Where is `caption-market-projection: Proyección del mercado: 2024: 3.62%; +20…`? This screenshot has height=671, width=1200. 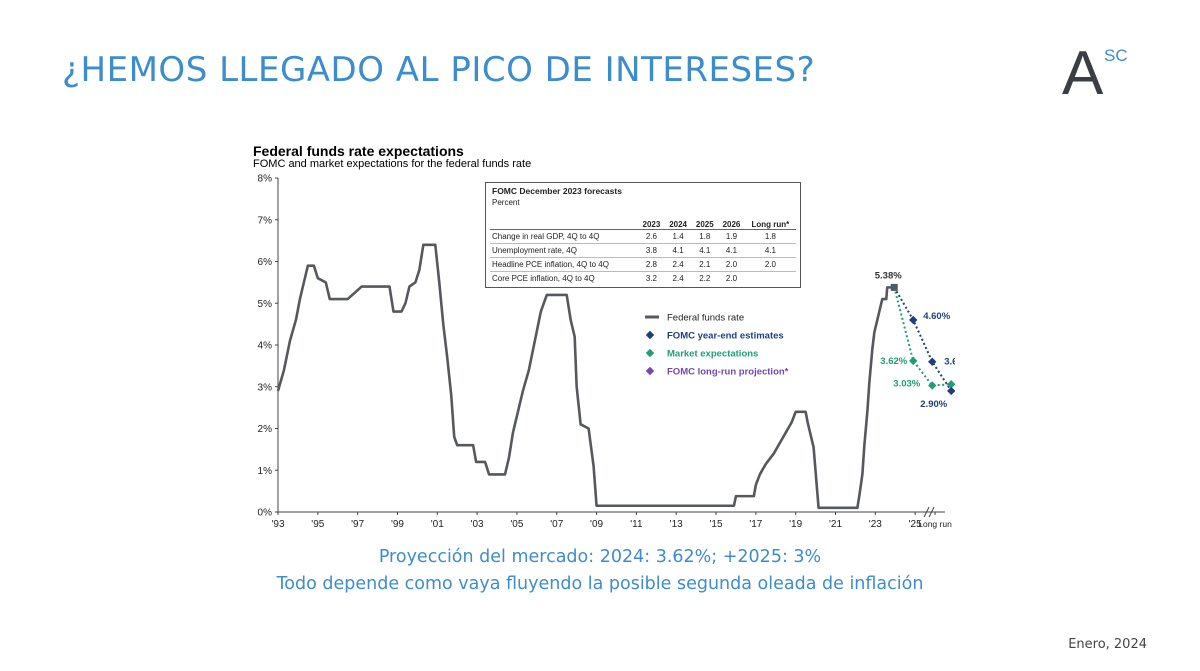
caption-market-projection: Proyección del mercado: 2024: 3.62%; +20… is located at coordinates (600, 557).